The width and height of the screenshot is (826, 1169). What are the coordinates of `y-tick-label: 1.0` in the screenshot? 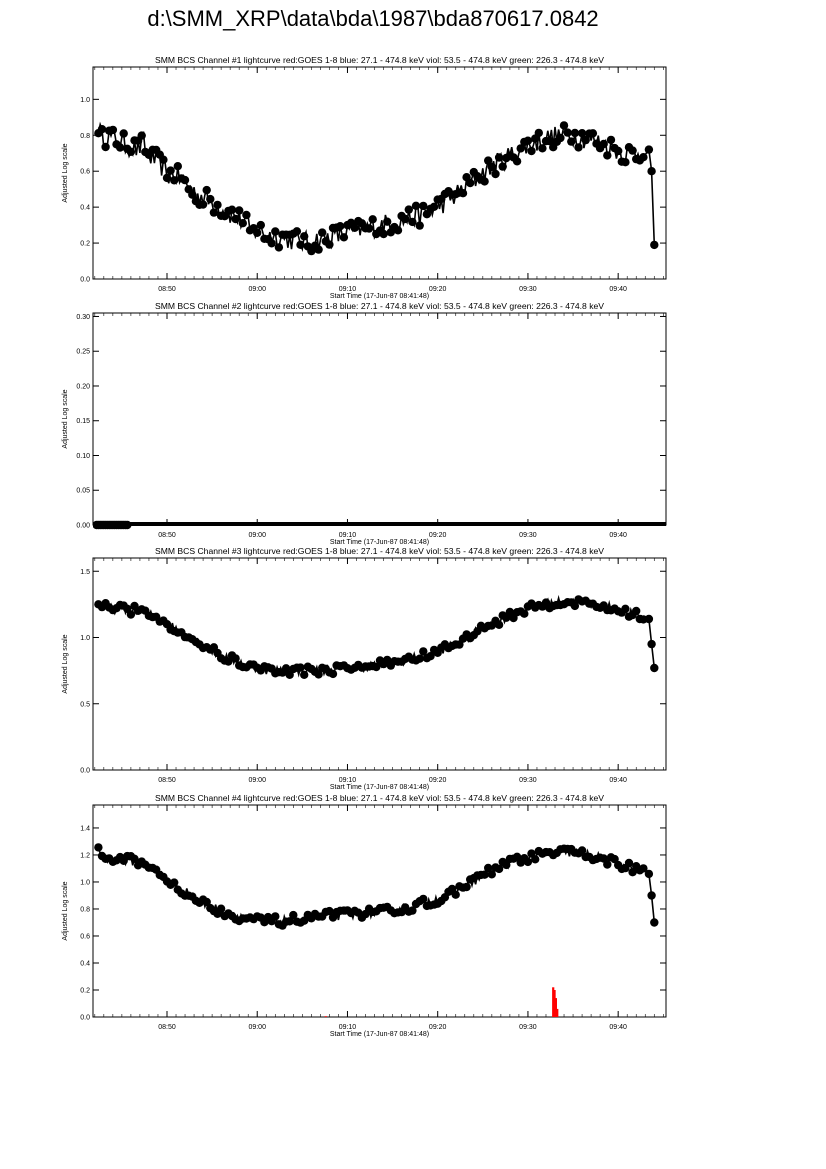 It's located at (85, 638).